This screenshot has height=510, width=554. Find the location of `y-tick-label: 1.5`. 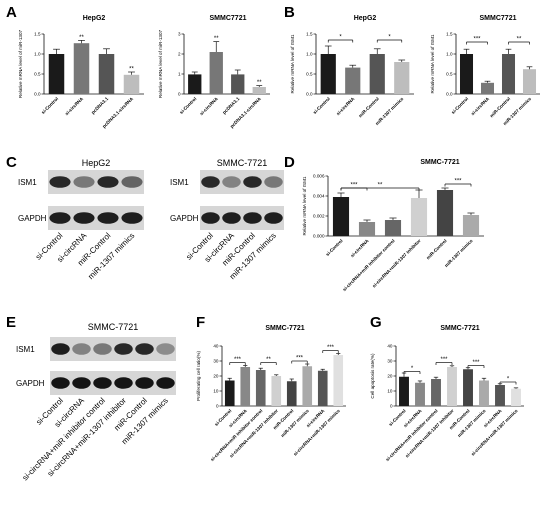

y-tick-label: 1.5 is located at coordinates (449, 34).